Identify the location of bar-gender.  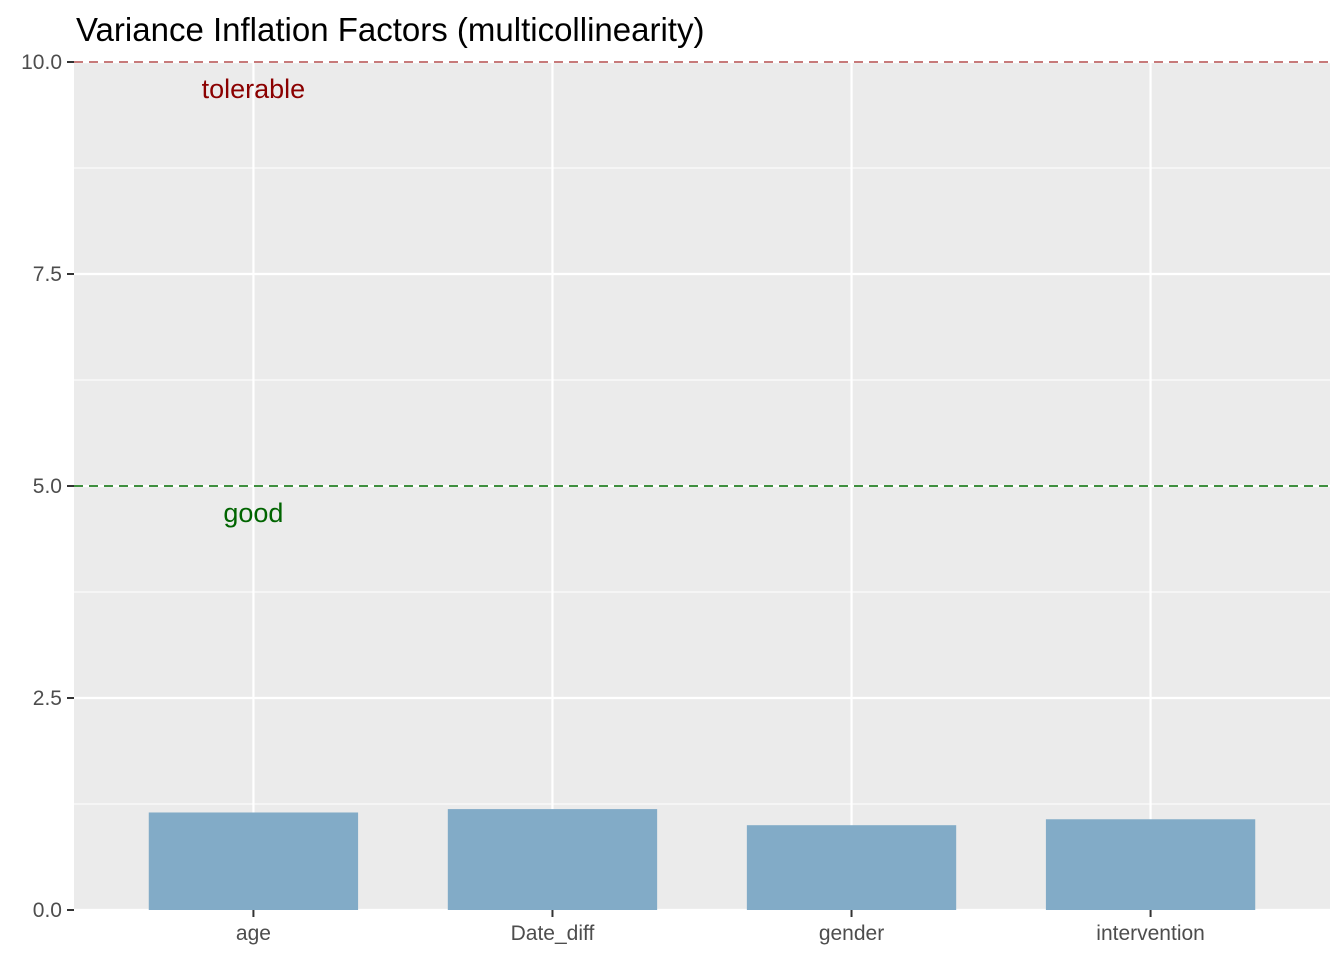
(851, 867).